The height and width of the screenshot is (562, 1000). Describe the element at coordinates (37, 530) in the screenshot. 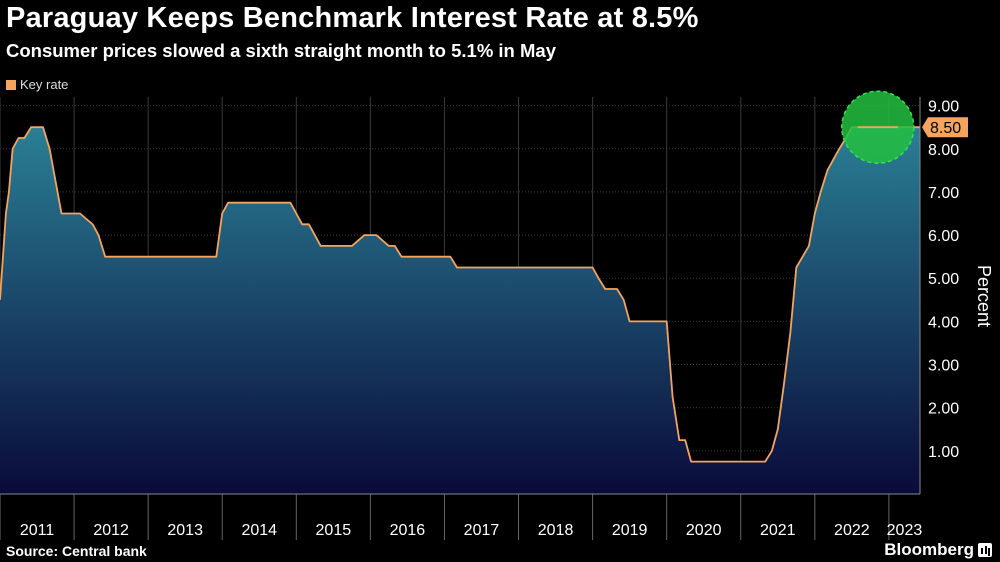

I see `x-tick-label: 2011` at that location.